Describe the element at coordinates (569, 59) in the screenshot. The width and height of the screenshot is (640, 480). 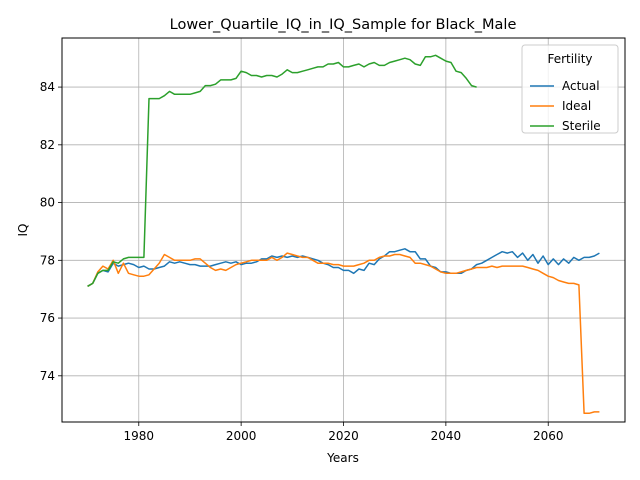
I see `legend-title: Fertility` at that location.